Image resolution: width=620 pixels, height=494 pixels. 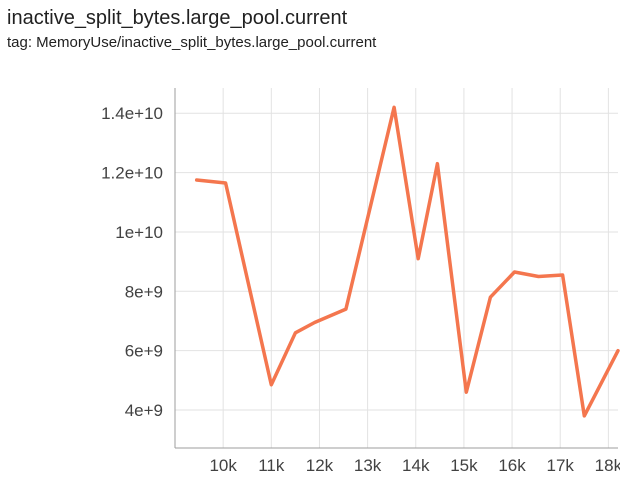 I want to click on x-tick-label: 12k, so click(x=320, y=465).